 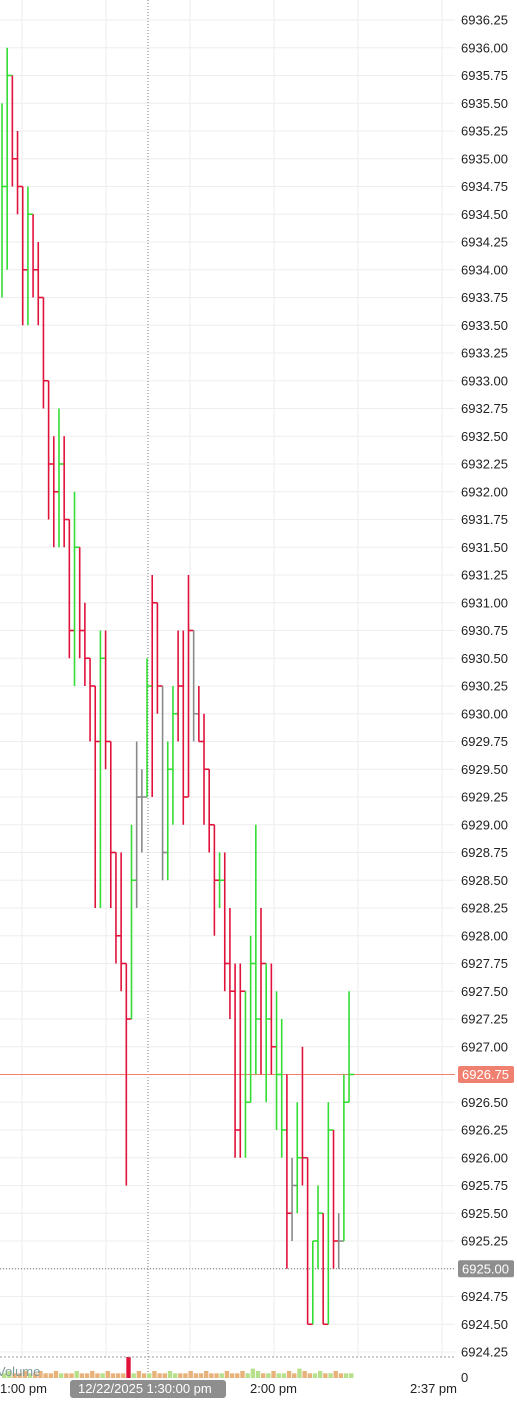 I want to click on crosshair-price-tag: 6925.00, so click(x=486, y=1269).